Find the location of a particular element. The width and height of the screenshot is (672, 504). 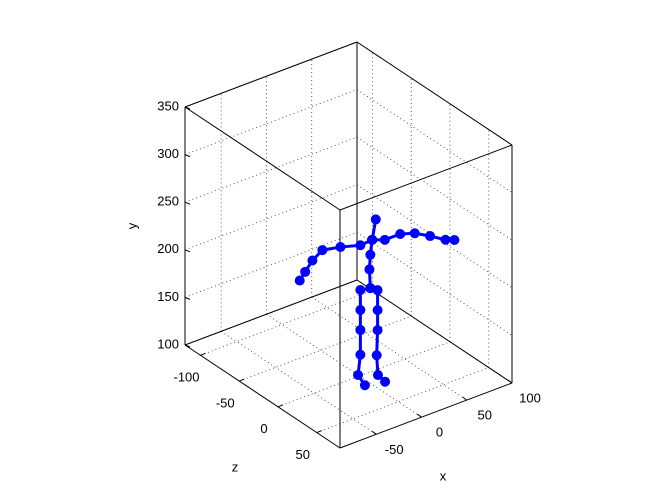

y-tick-label: 100 is located at coordinates (168, 343).